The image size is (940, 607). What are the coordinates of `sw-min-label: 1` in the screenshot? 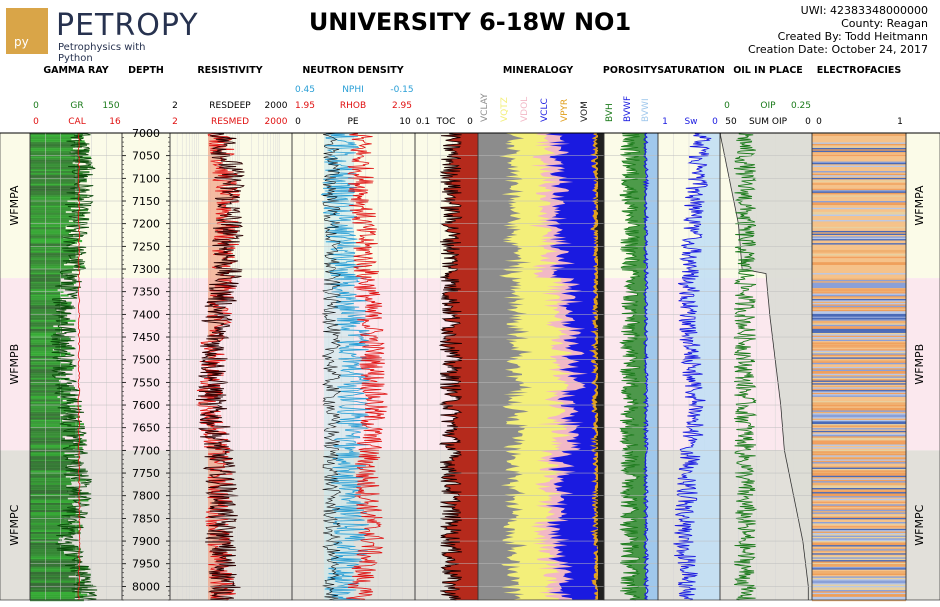 It's located at (665, 122).